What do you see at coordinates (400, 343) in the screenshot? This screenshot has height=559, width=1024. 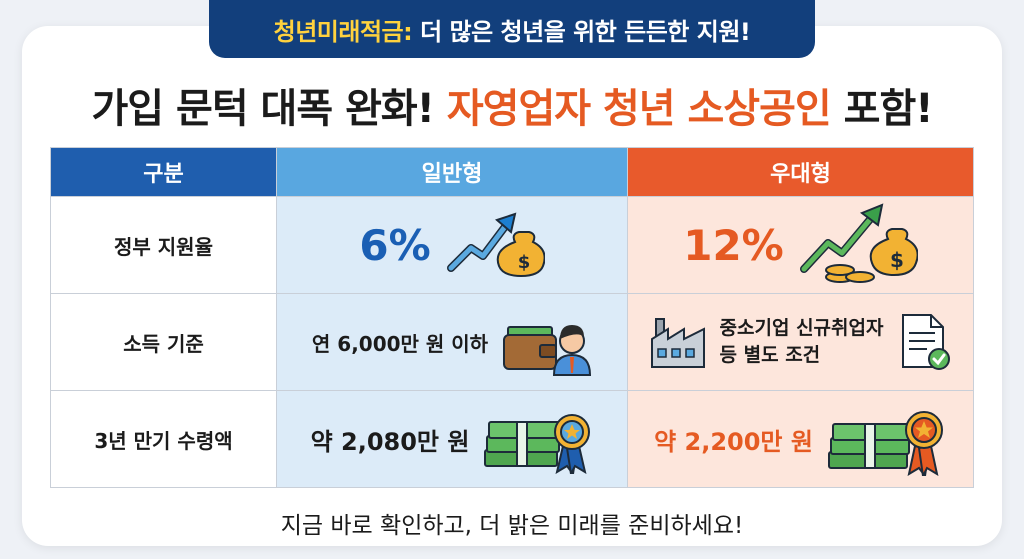 I see `general-income-criterion: 연 6,000만 원 이하` at bounding box center [400, 343].